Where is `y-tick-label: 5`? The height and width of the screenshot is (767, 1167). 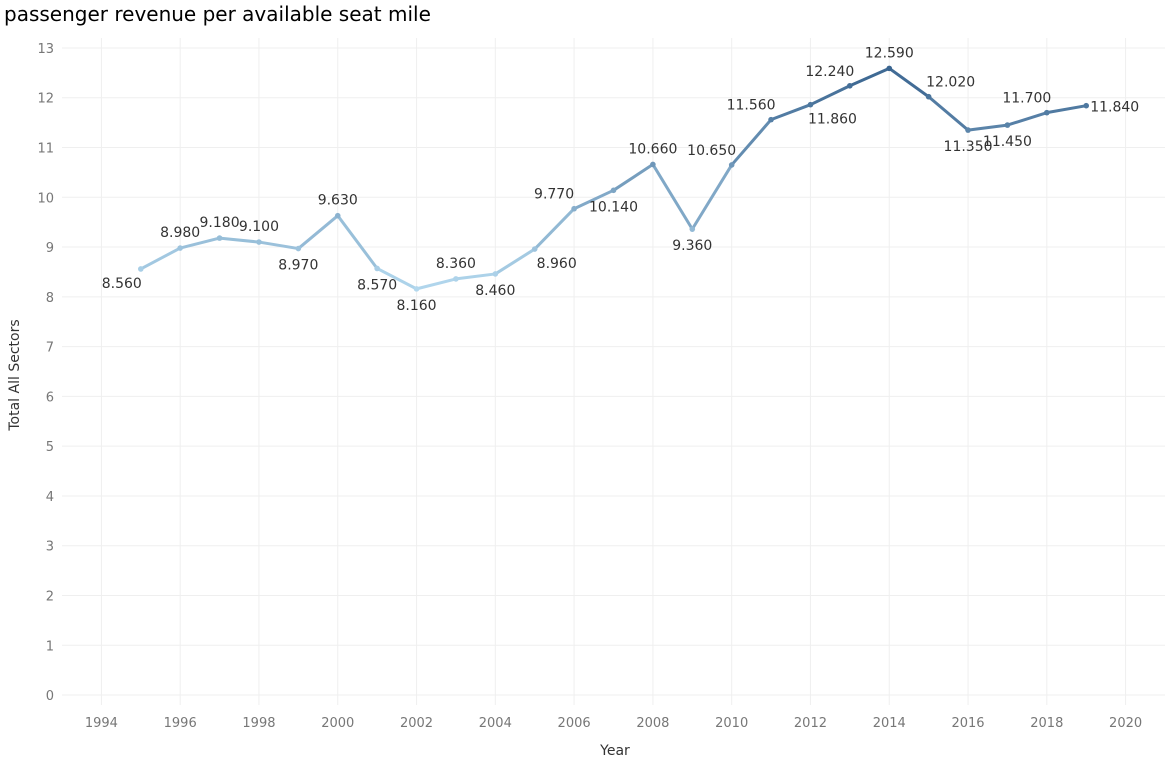
y-tick-label: 5 is located at coordinates (50, 447).